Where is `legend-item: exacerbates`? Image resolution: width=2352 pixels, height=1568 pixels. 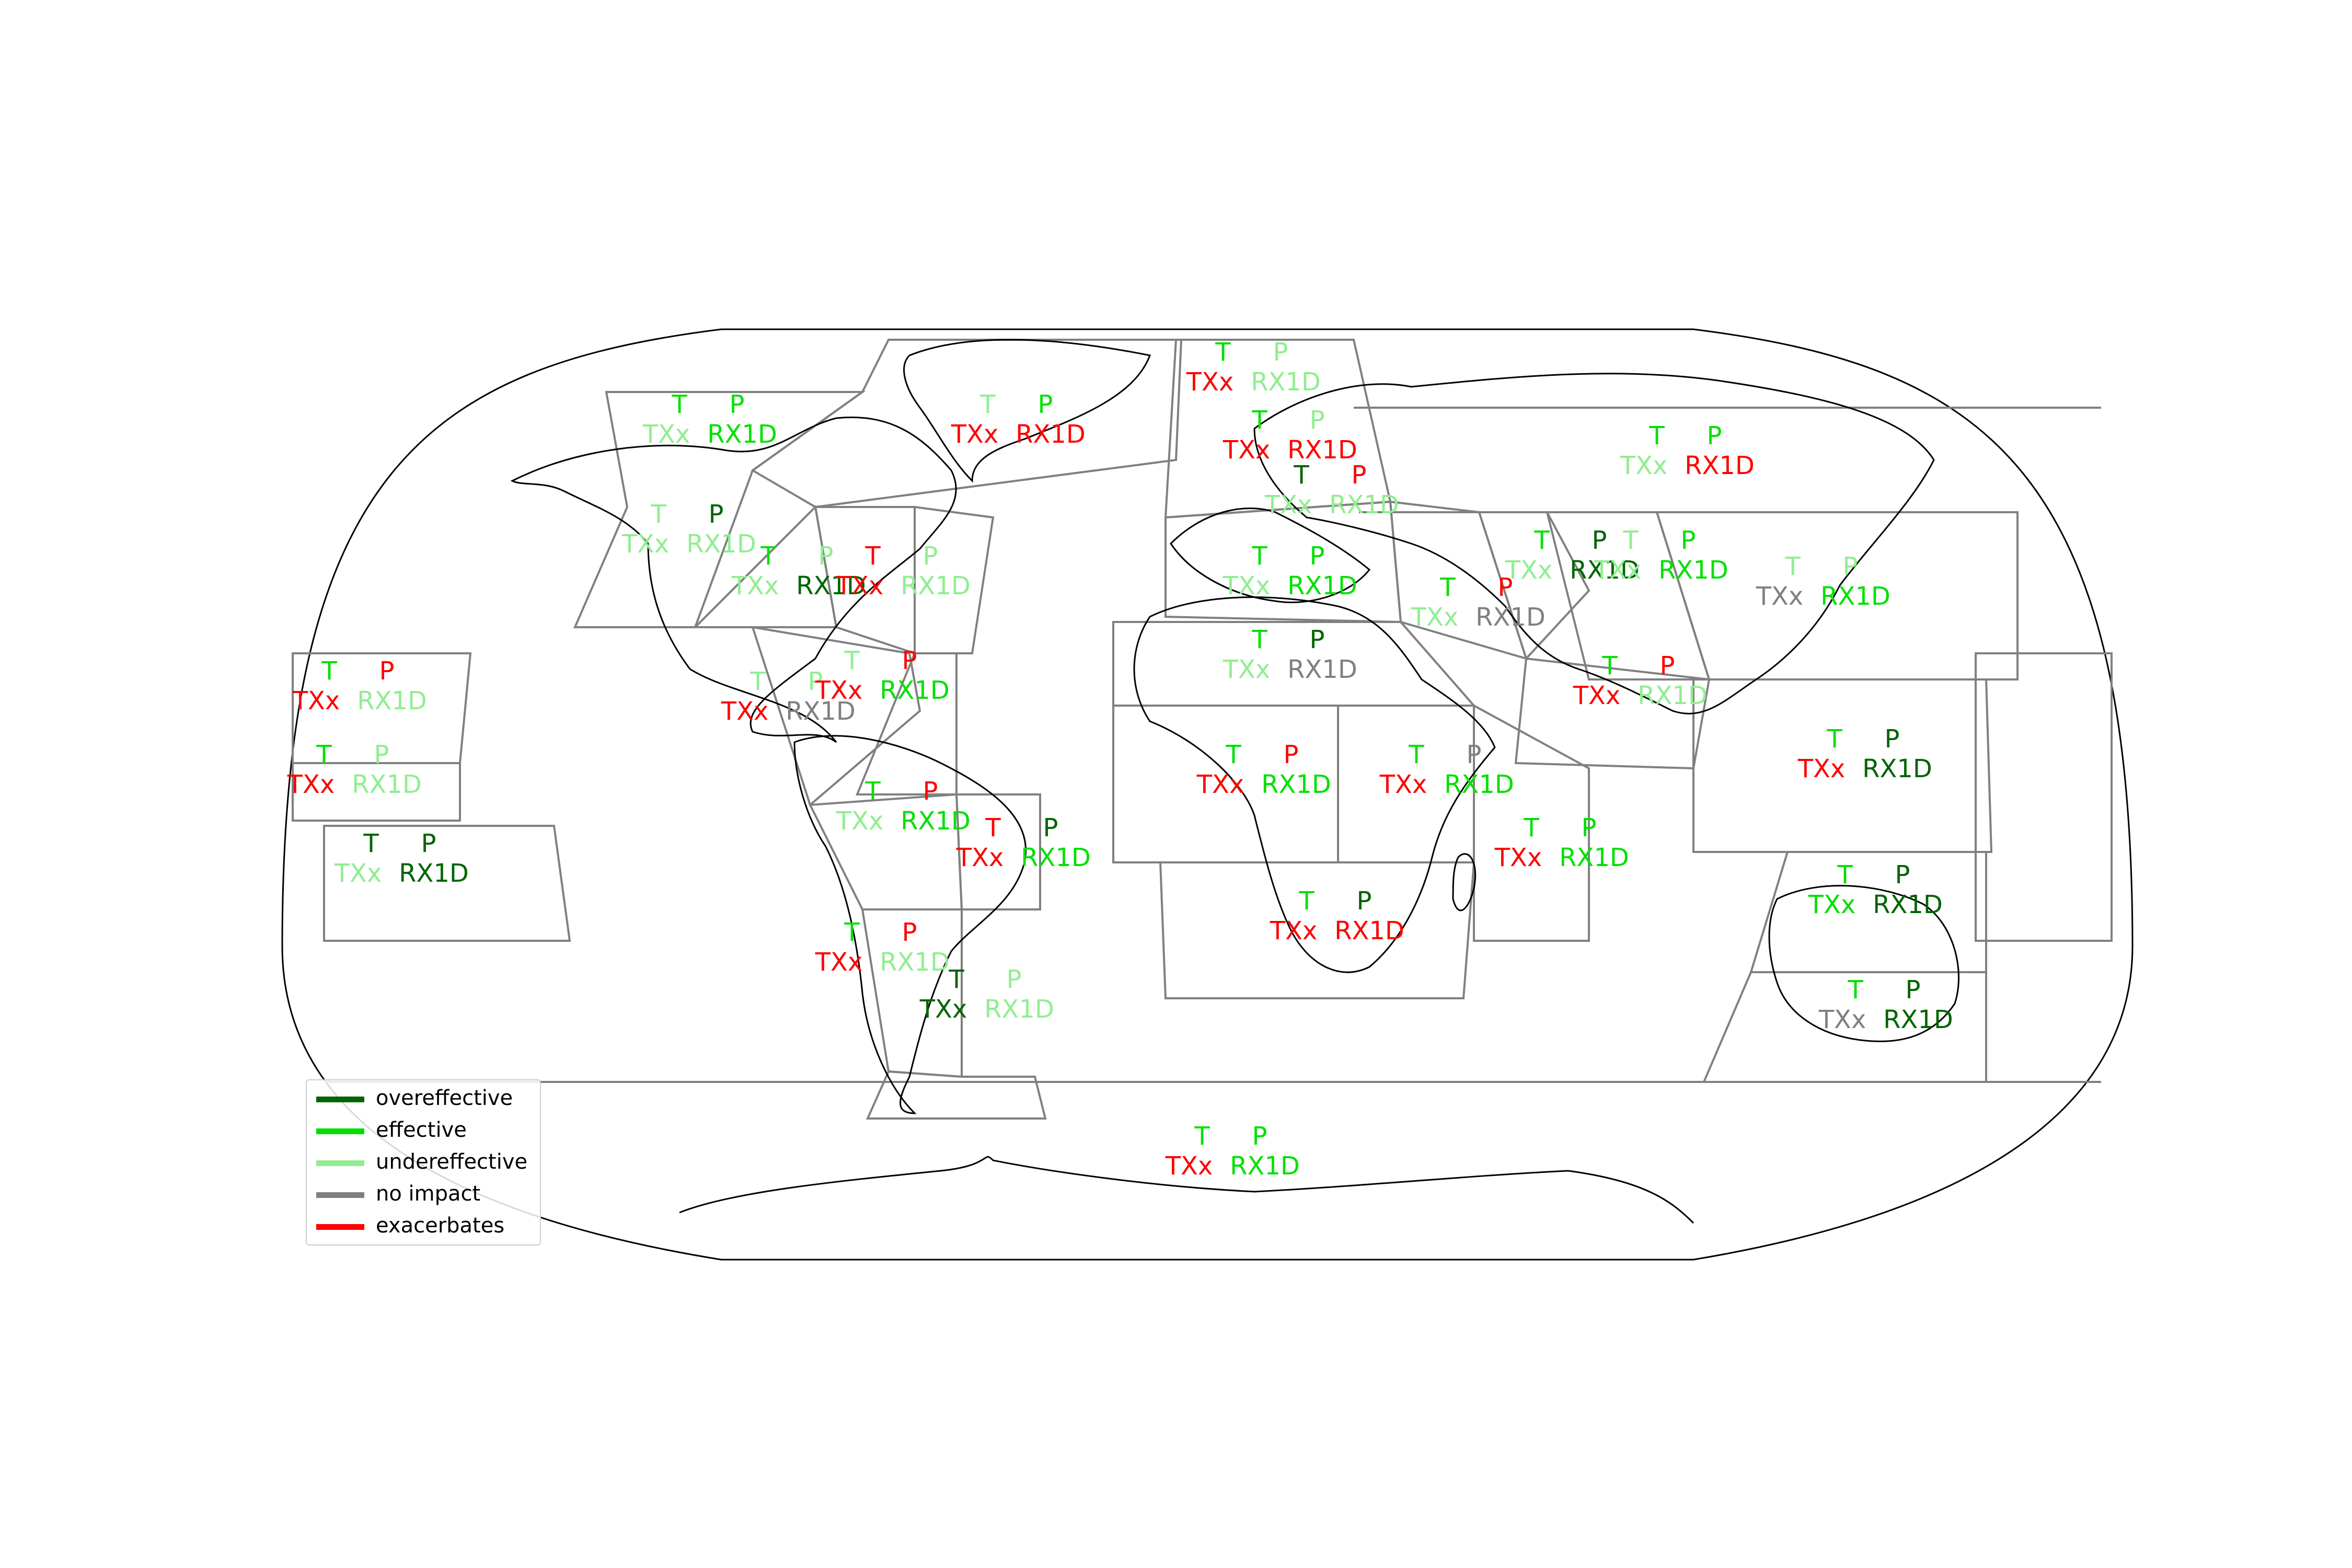
legend-item: exacerbates is located at coordinates (423, 1226).